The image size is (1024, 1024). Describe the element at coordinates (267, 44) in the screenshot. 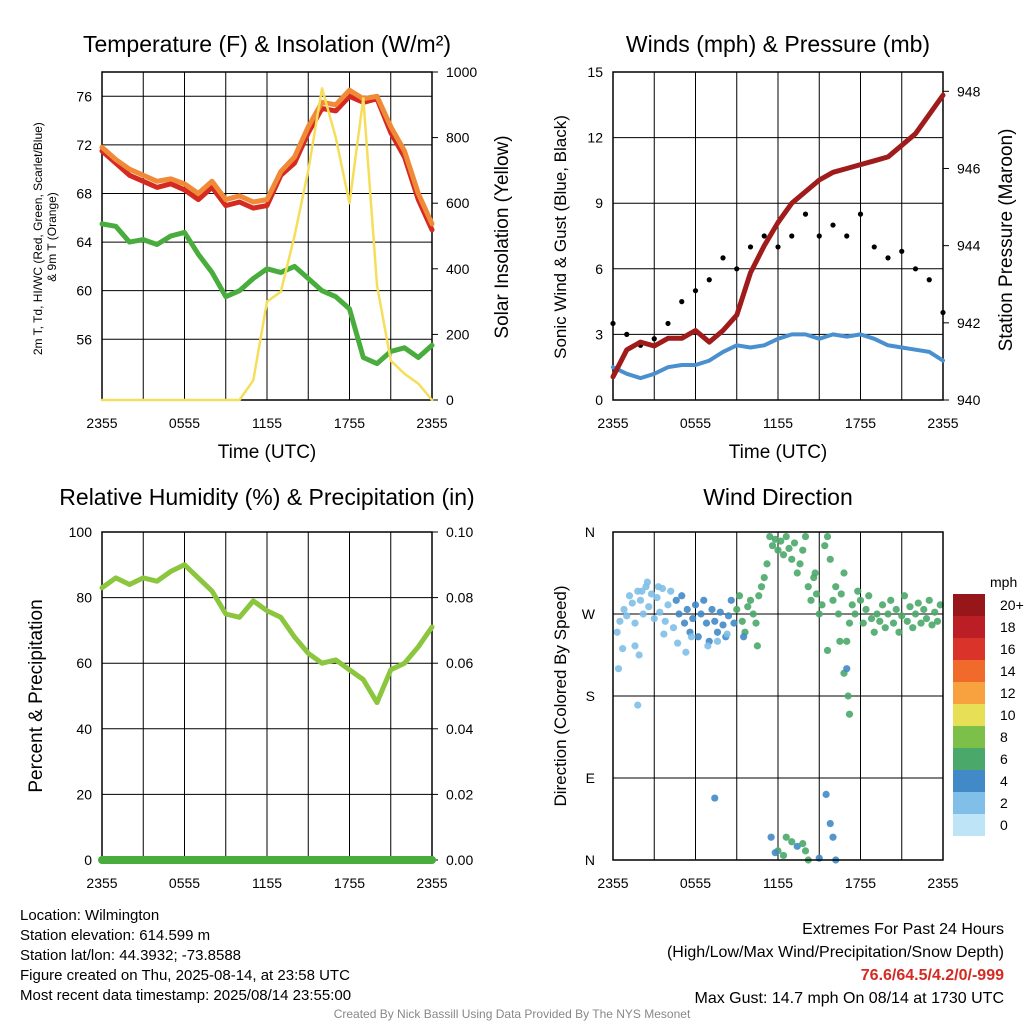

I see `temp-panel-title: Temperature (F) & Insolation (W/m²)` at that location.